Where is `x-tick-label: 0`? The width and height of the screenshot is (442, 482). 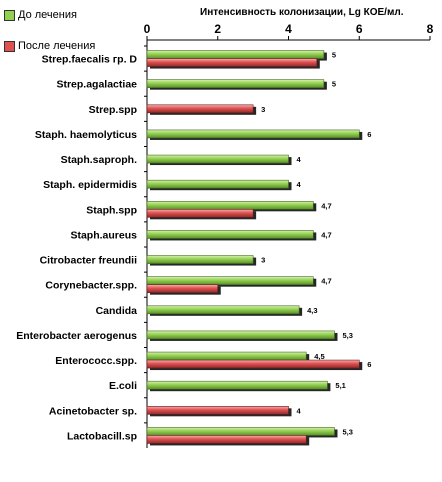
x-tick-label: 0 is located at coordinates (147, 29).